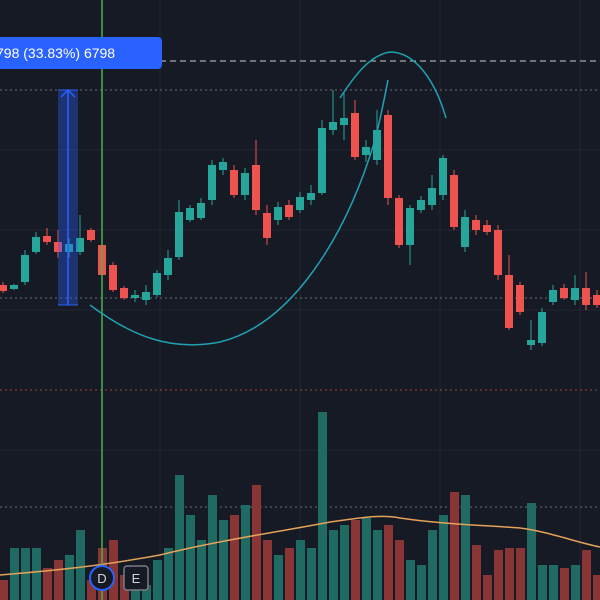 The width and height of the screenshot is (600, 600). I want to click on button-label: D, so click(101, 578).